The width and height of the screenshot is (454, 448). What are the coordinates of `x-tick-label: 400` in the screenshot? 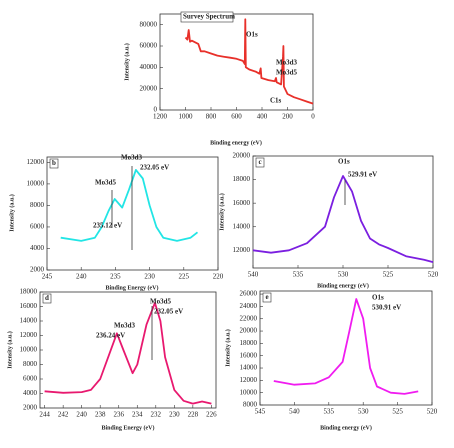 It's located at (262, 117).